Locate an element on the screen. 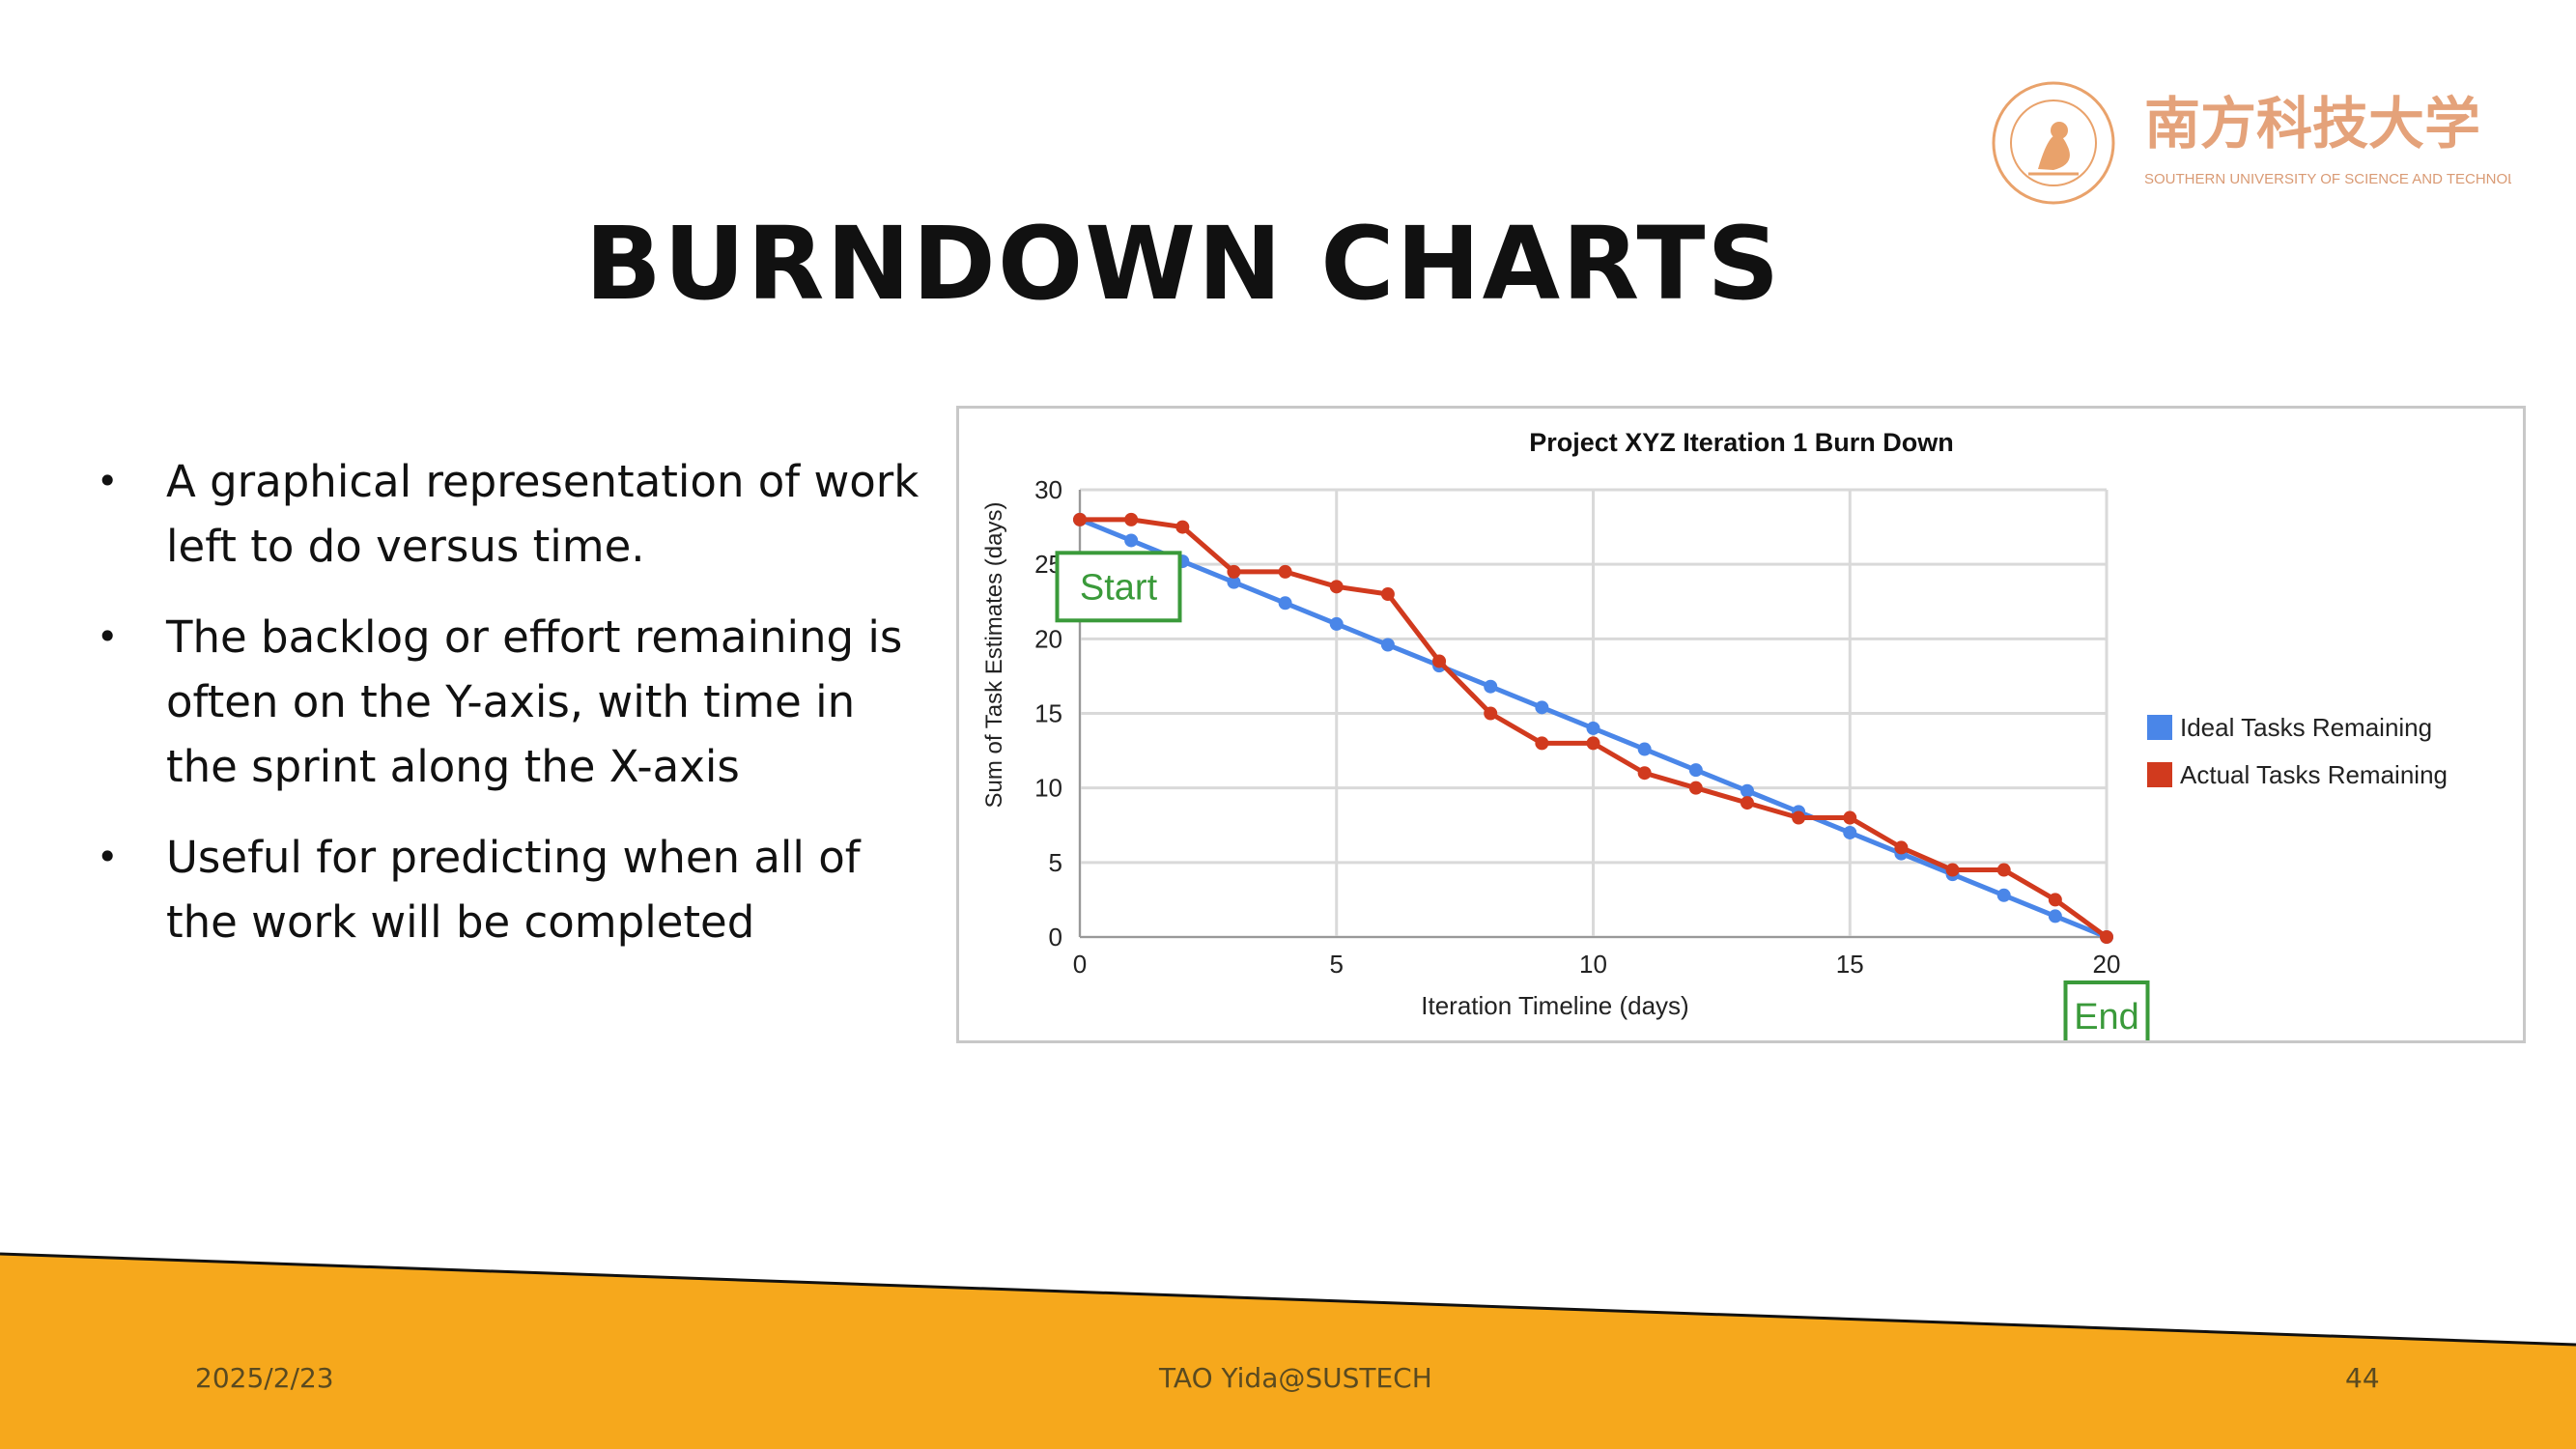  footer-date: 2025/2/23 is located at coordinates (264, 1378).